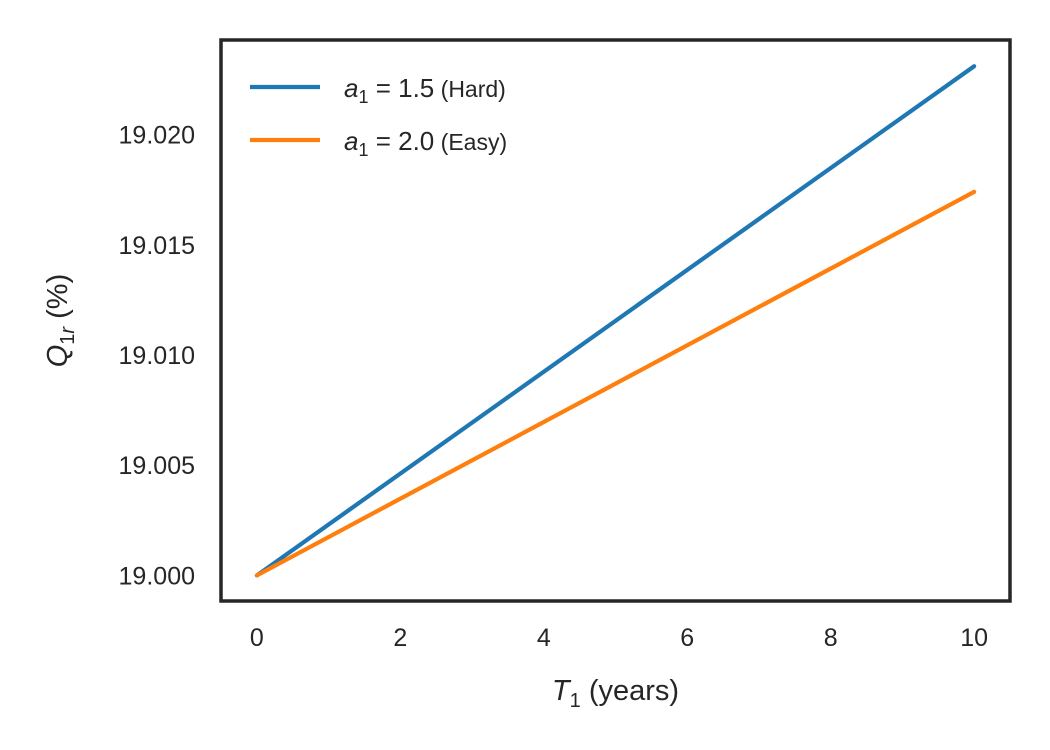  Describe the element at coordinates (157, 576) in the screenshot. I see `y-tick-label: 19.000` at that location.